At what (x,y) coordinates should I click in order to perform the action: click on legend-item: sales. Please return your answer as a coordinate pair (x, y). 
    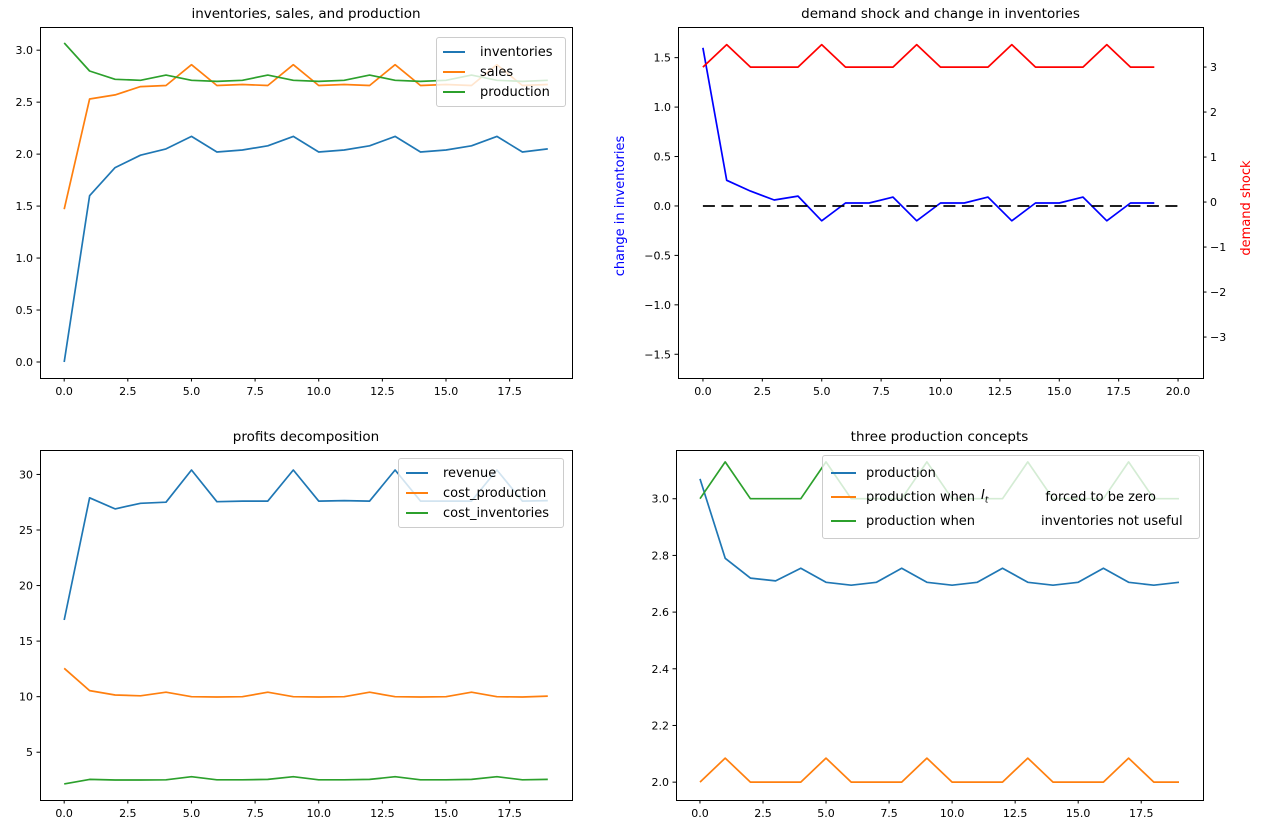
    Looking at the image, I should click on (501, 72).